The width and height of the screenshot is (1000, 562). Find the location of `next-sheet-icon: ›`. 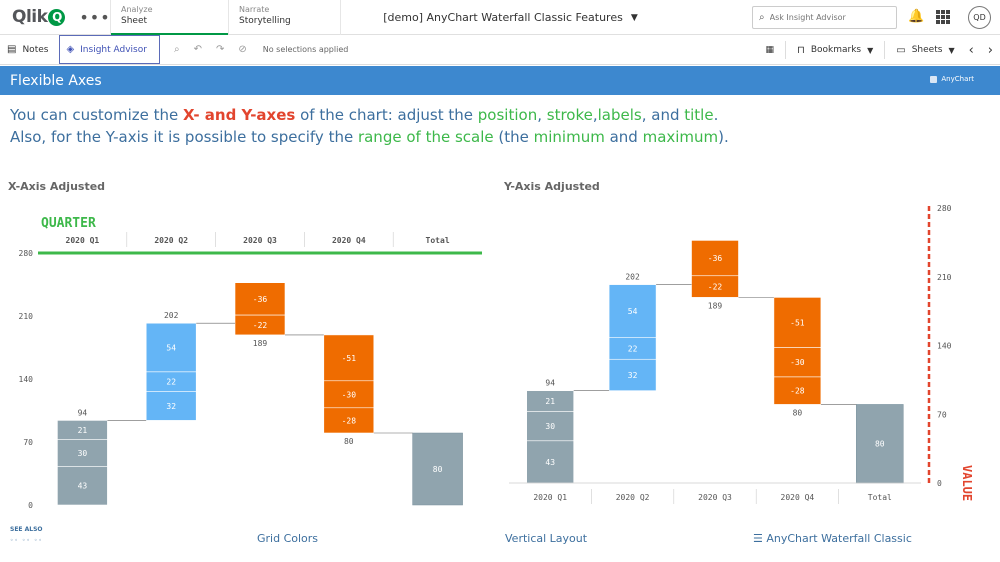

next-sheet-icon: › is located at coordinates (990, 50).